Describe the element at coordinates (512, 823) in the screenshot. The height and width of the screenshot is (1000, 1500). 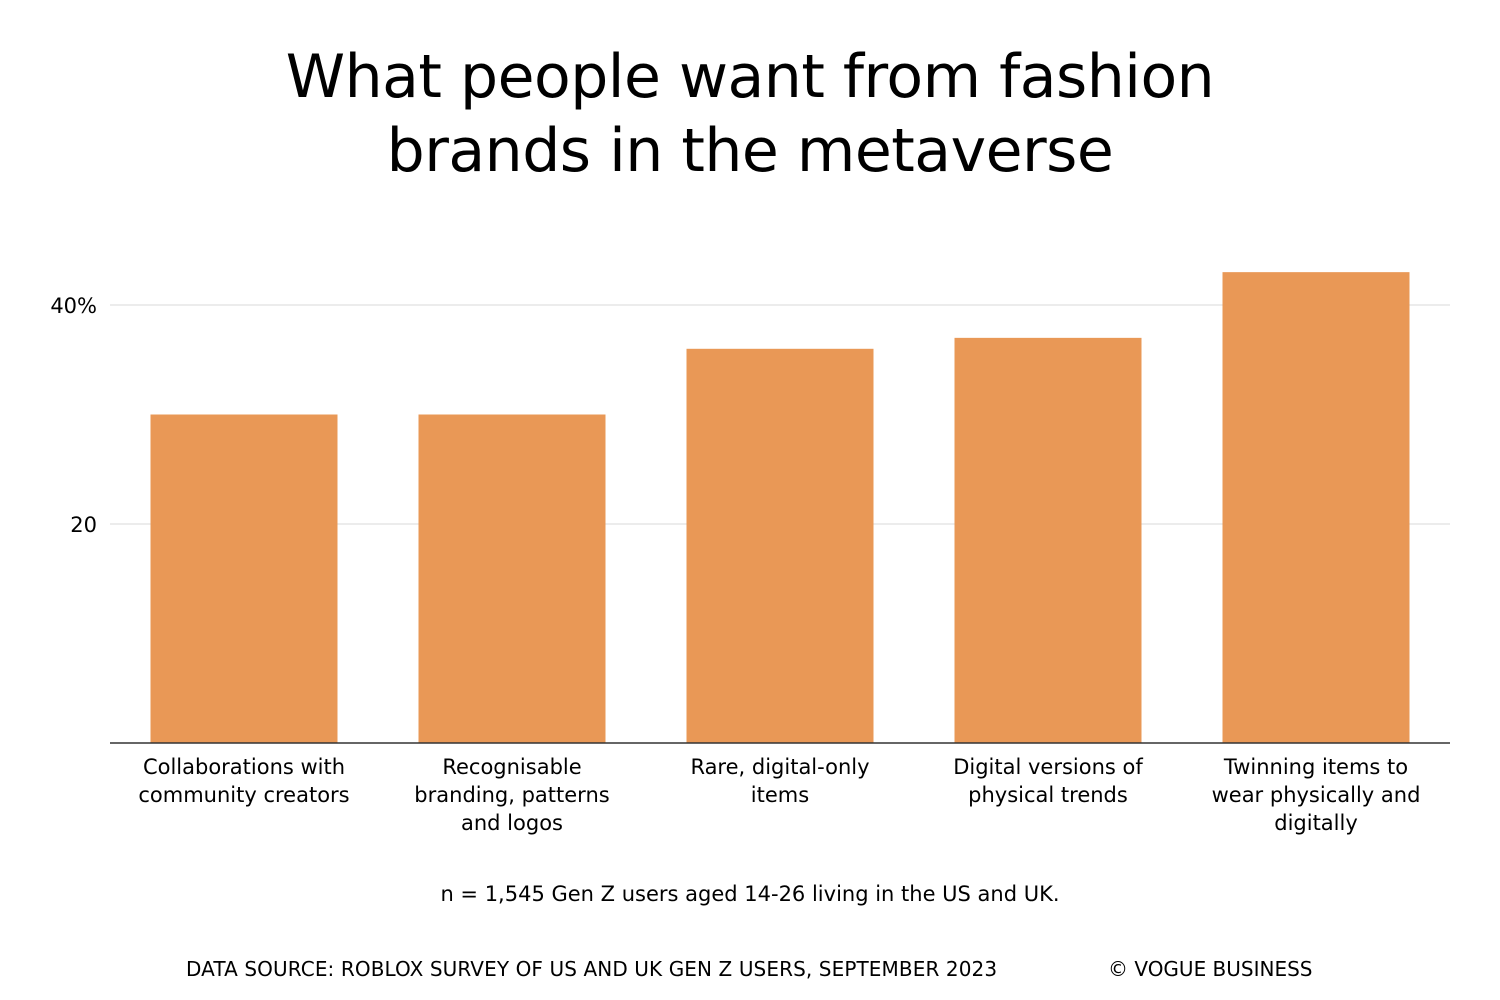
I see `x-tick-label: and logos` at that location.